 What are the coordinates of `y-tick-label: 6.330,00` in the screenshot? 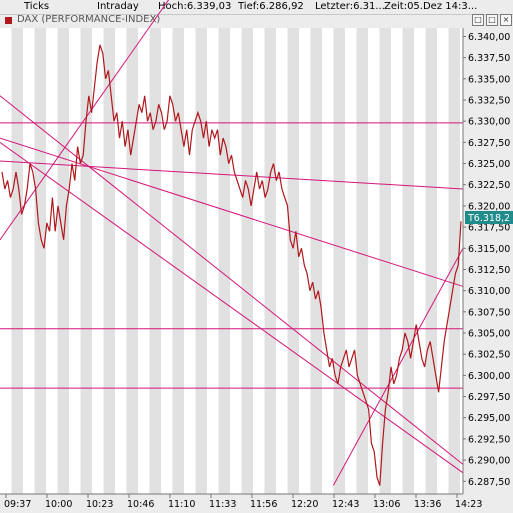 It's located at (489, 122).